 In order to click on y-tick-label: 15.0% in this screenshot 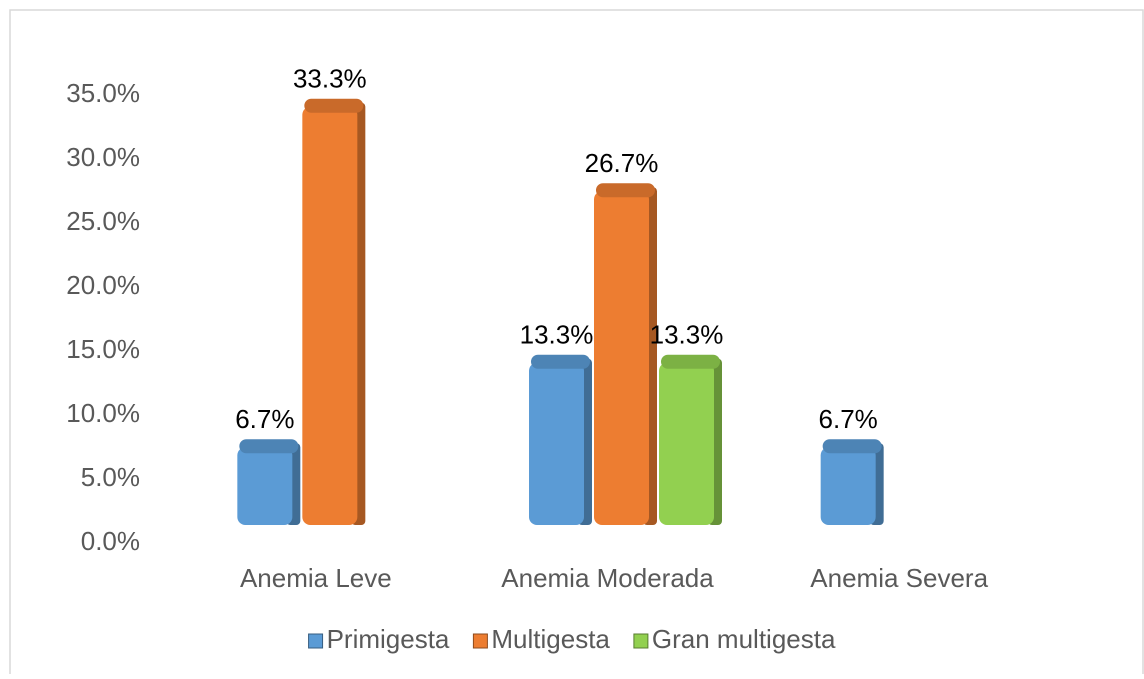, I will do `click(103, 349)`.